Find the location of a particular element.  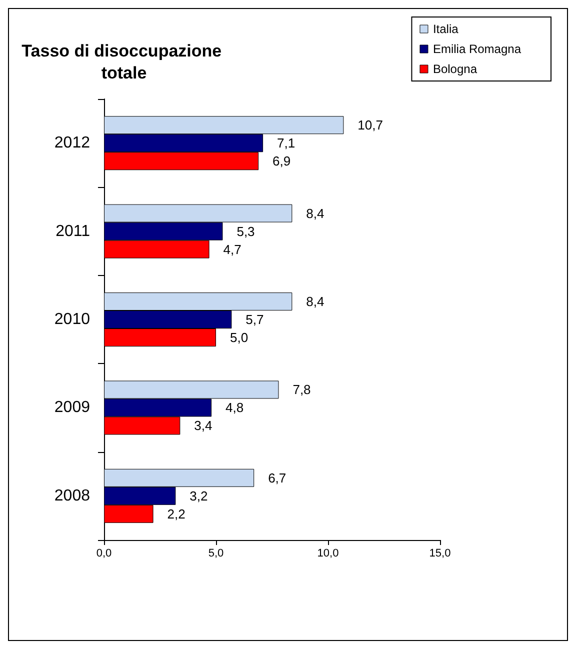

x-tick-label: 10,0 is located at coordinates (328, 554).